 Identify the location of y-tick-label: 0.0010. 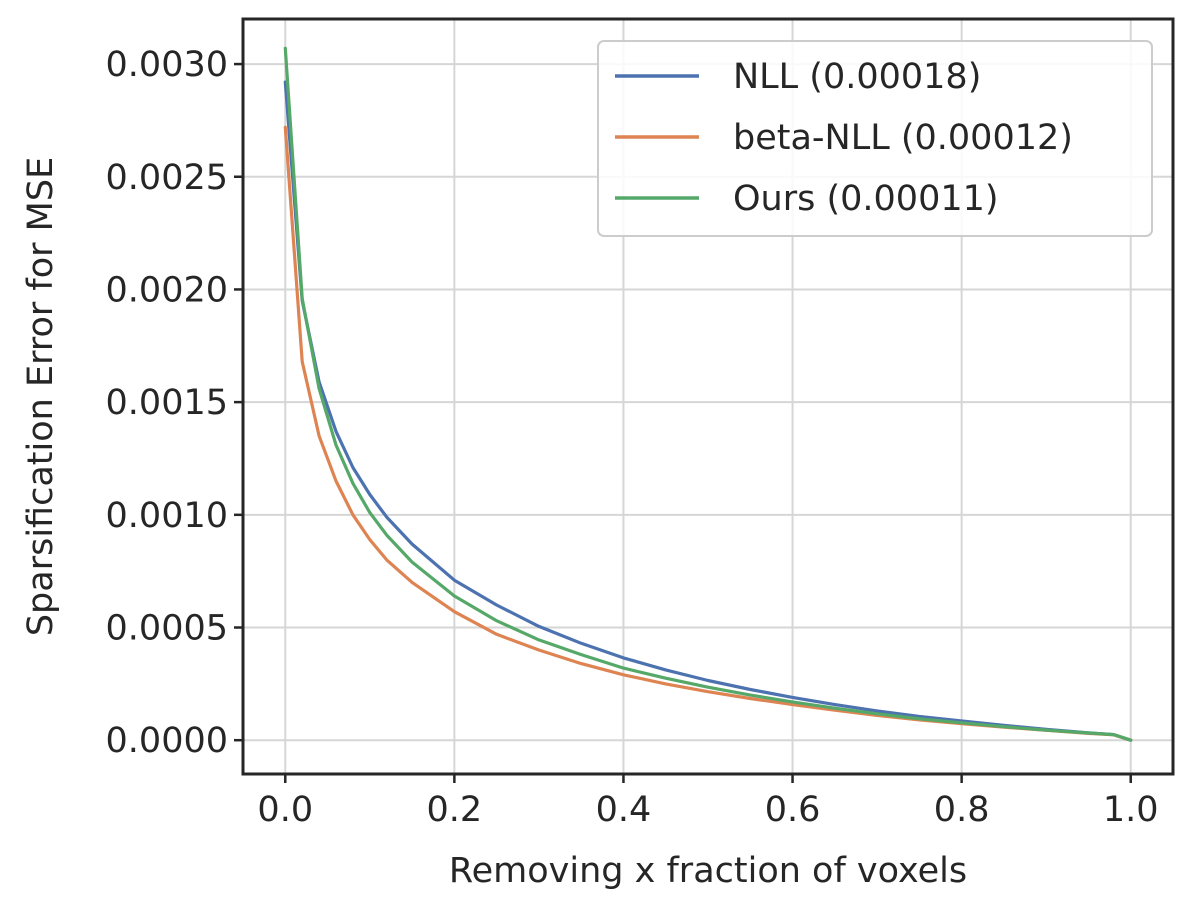
(167, 516).